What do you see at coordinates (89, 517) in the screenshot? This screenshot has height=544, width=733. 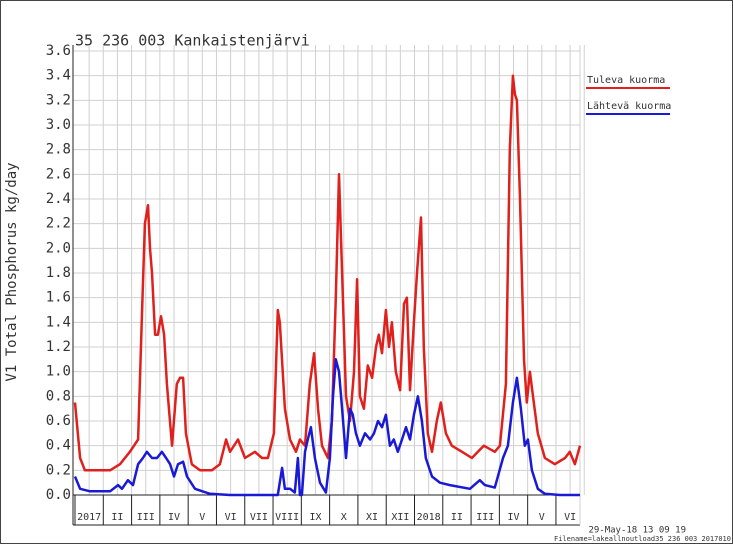 I see `x-tick-label: 2017` at bounding box center [89, 517].